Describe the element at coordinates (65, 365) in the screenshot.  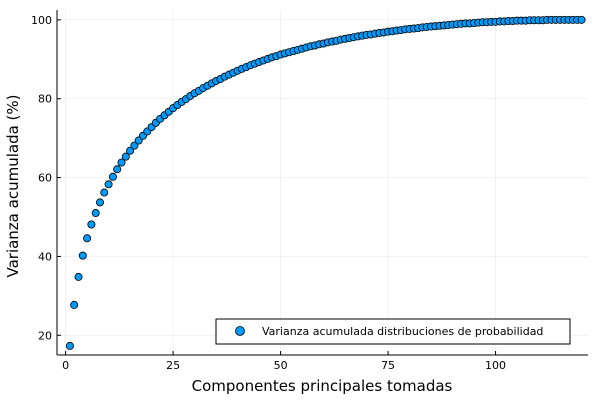
I see `x-tick-label: 0` at that location.